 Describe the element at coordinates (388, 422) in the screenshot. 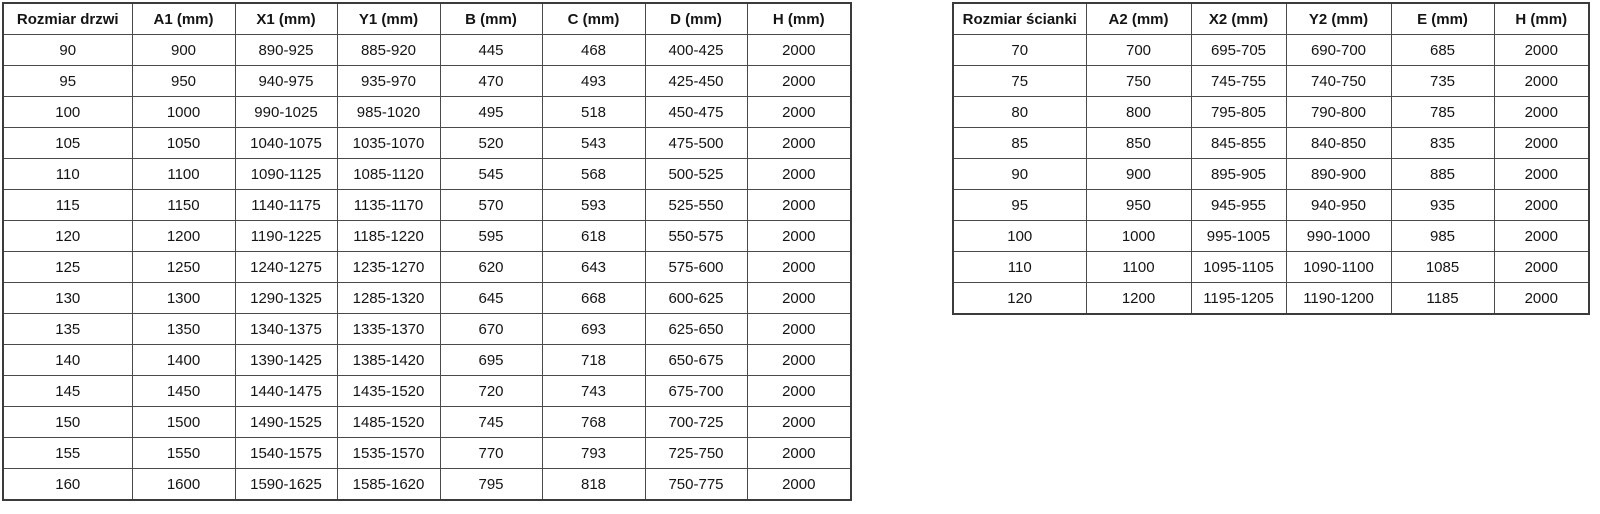

I see `table-cell: 1485-1520` at that location.